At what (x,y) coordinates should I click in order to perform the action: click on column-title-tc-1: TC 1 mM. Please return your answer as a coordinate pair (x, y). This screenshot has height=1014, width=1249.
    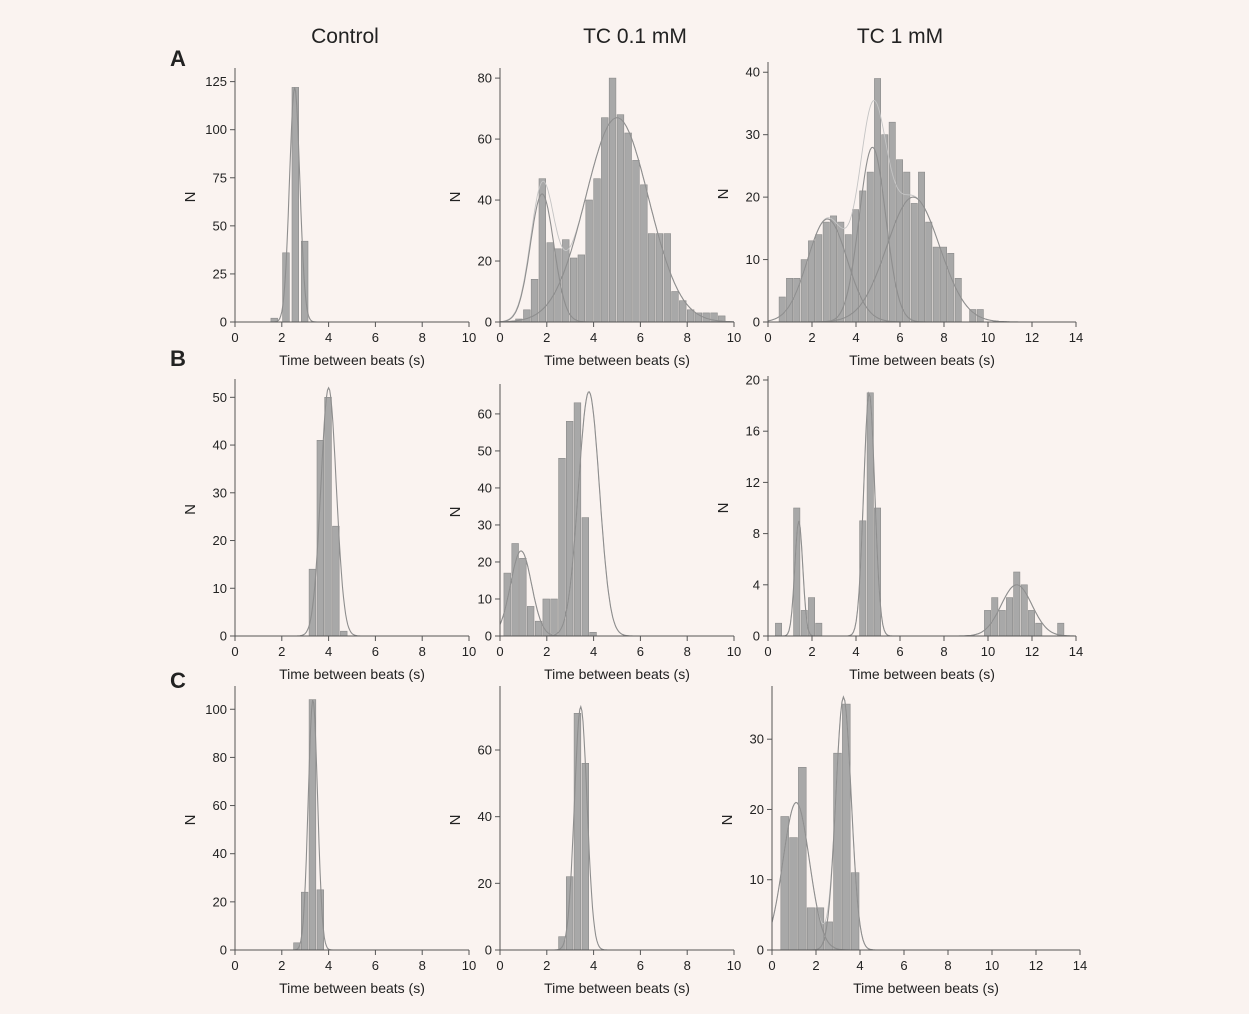
    Looking at the image, I should click on (900, 36).